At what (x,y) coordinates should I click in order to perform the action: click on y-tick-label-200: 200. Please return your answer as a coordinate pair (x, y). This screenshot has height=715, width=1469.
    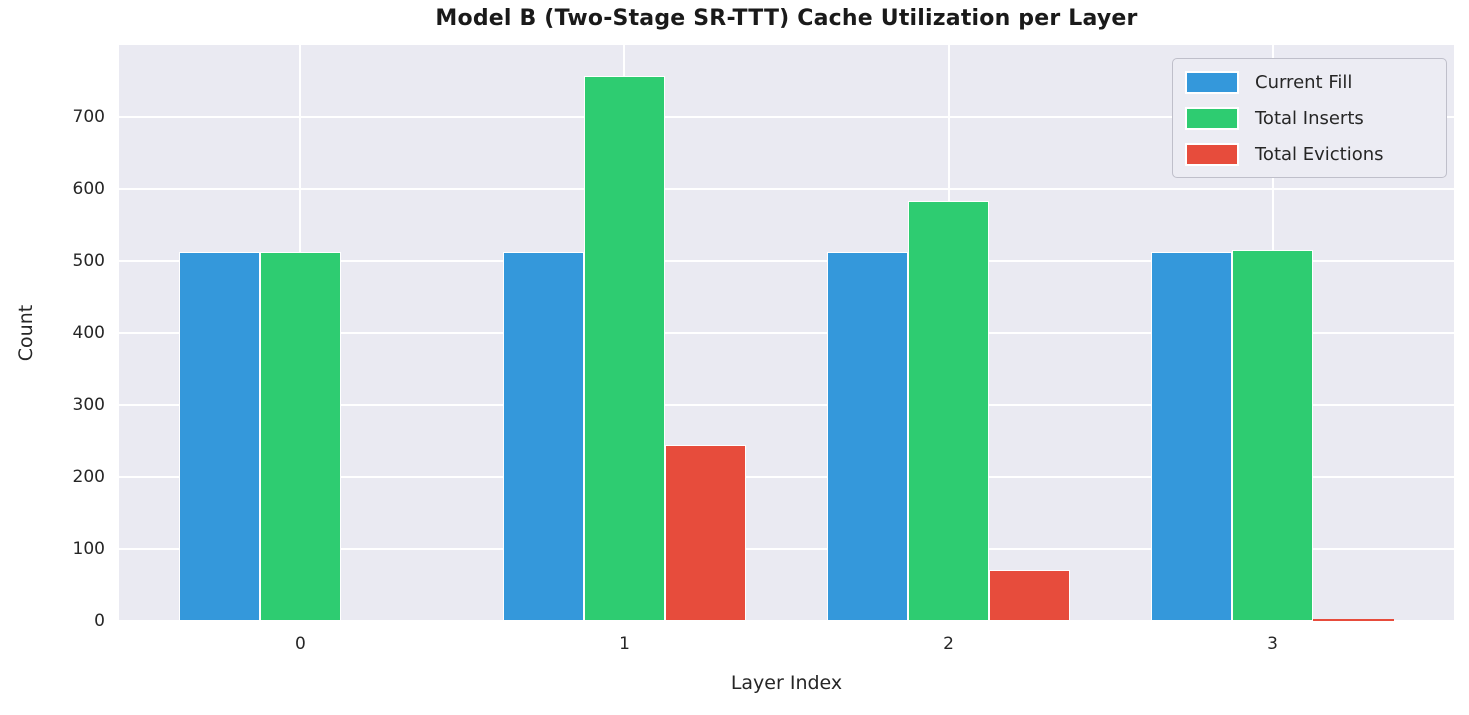
    Looking at the image, I should click on (88, 477).